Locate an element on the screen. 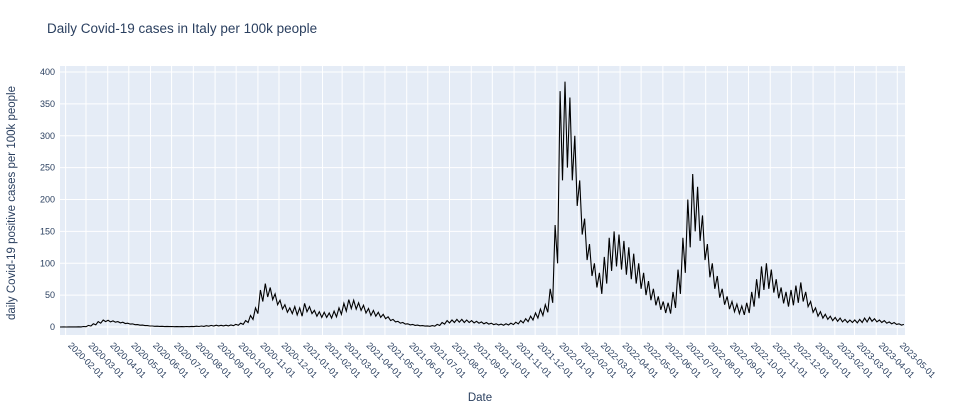 The width and height of the screenshot is (960, 416). y-tick-label: 200 is located at coordinates (47, 200).